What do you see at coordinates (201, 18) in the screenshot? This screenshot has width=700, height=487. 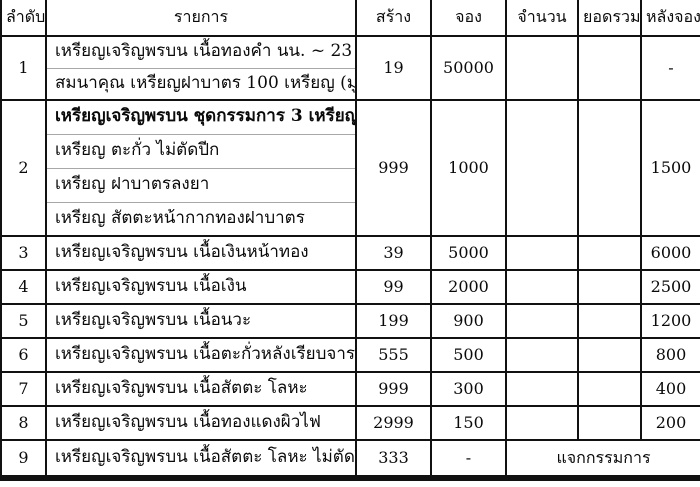 I see `header-item: รายการ` at bounding box center [201, 18].